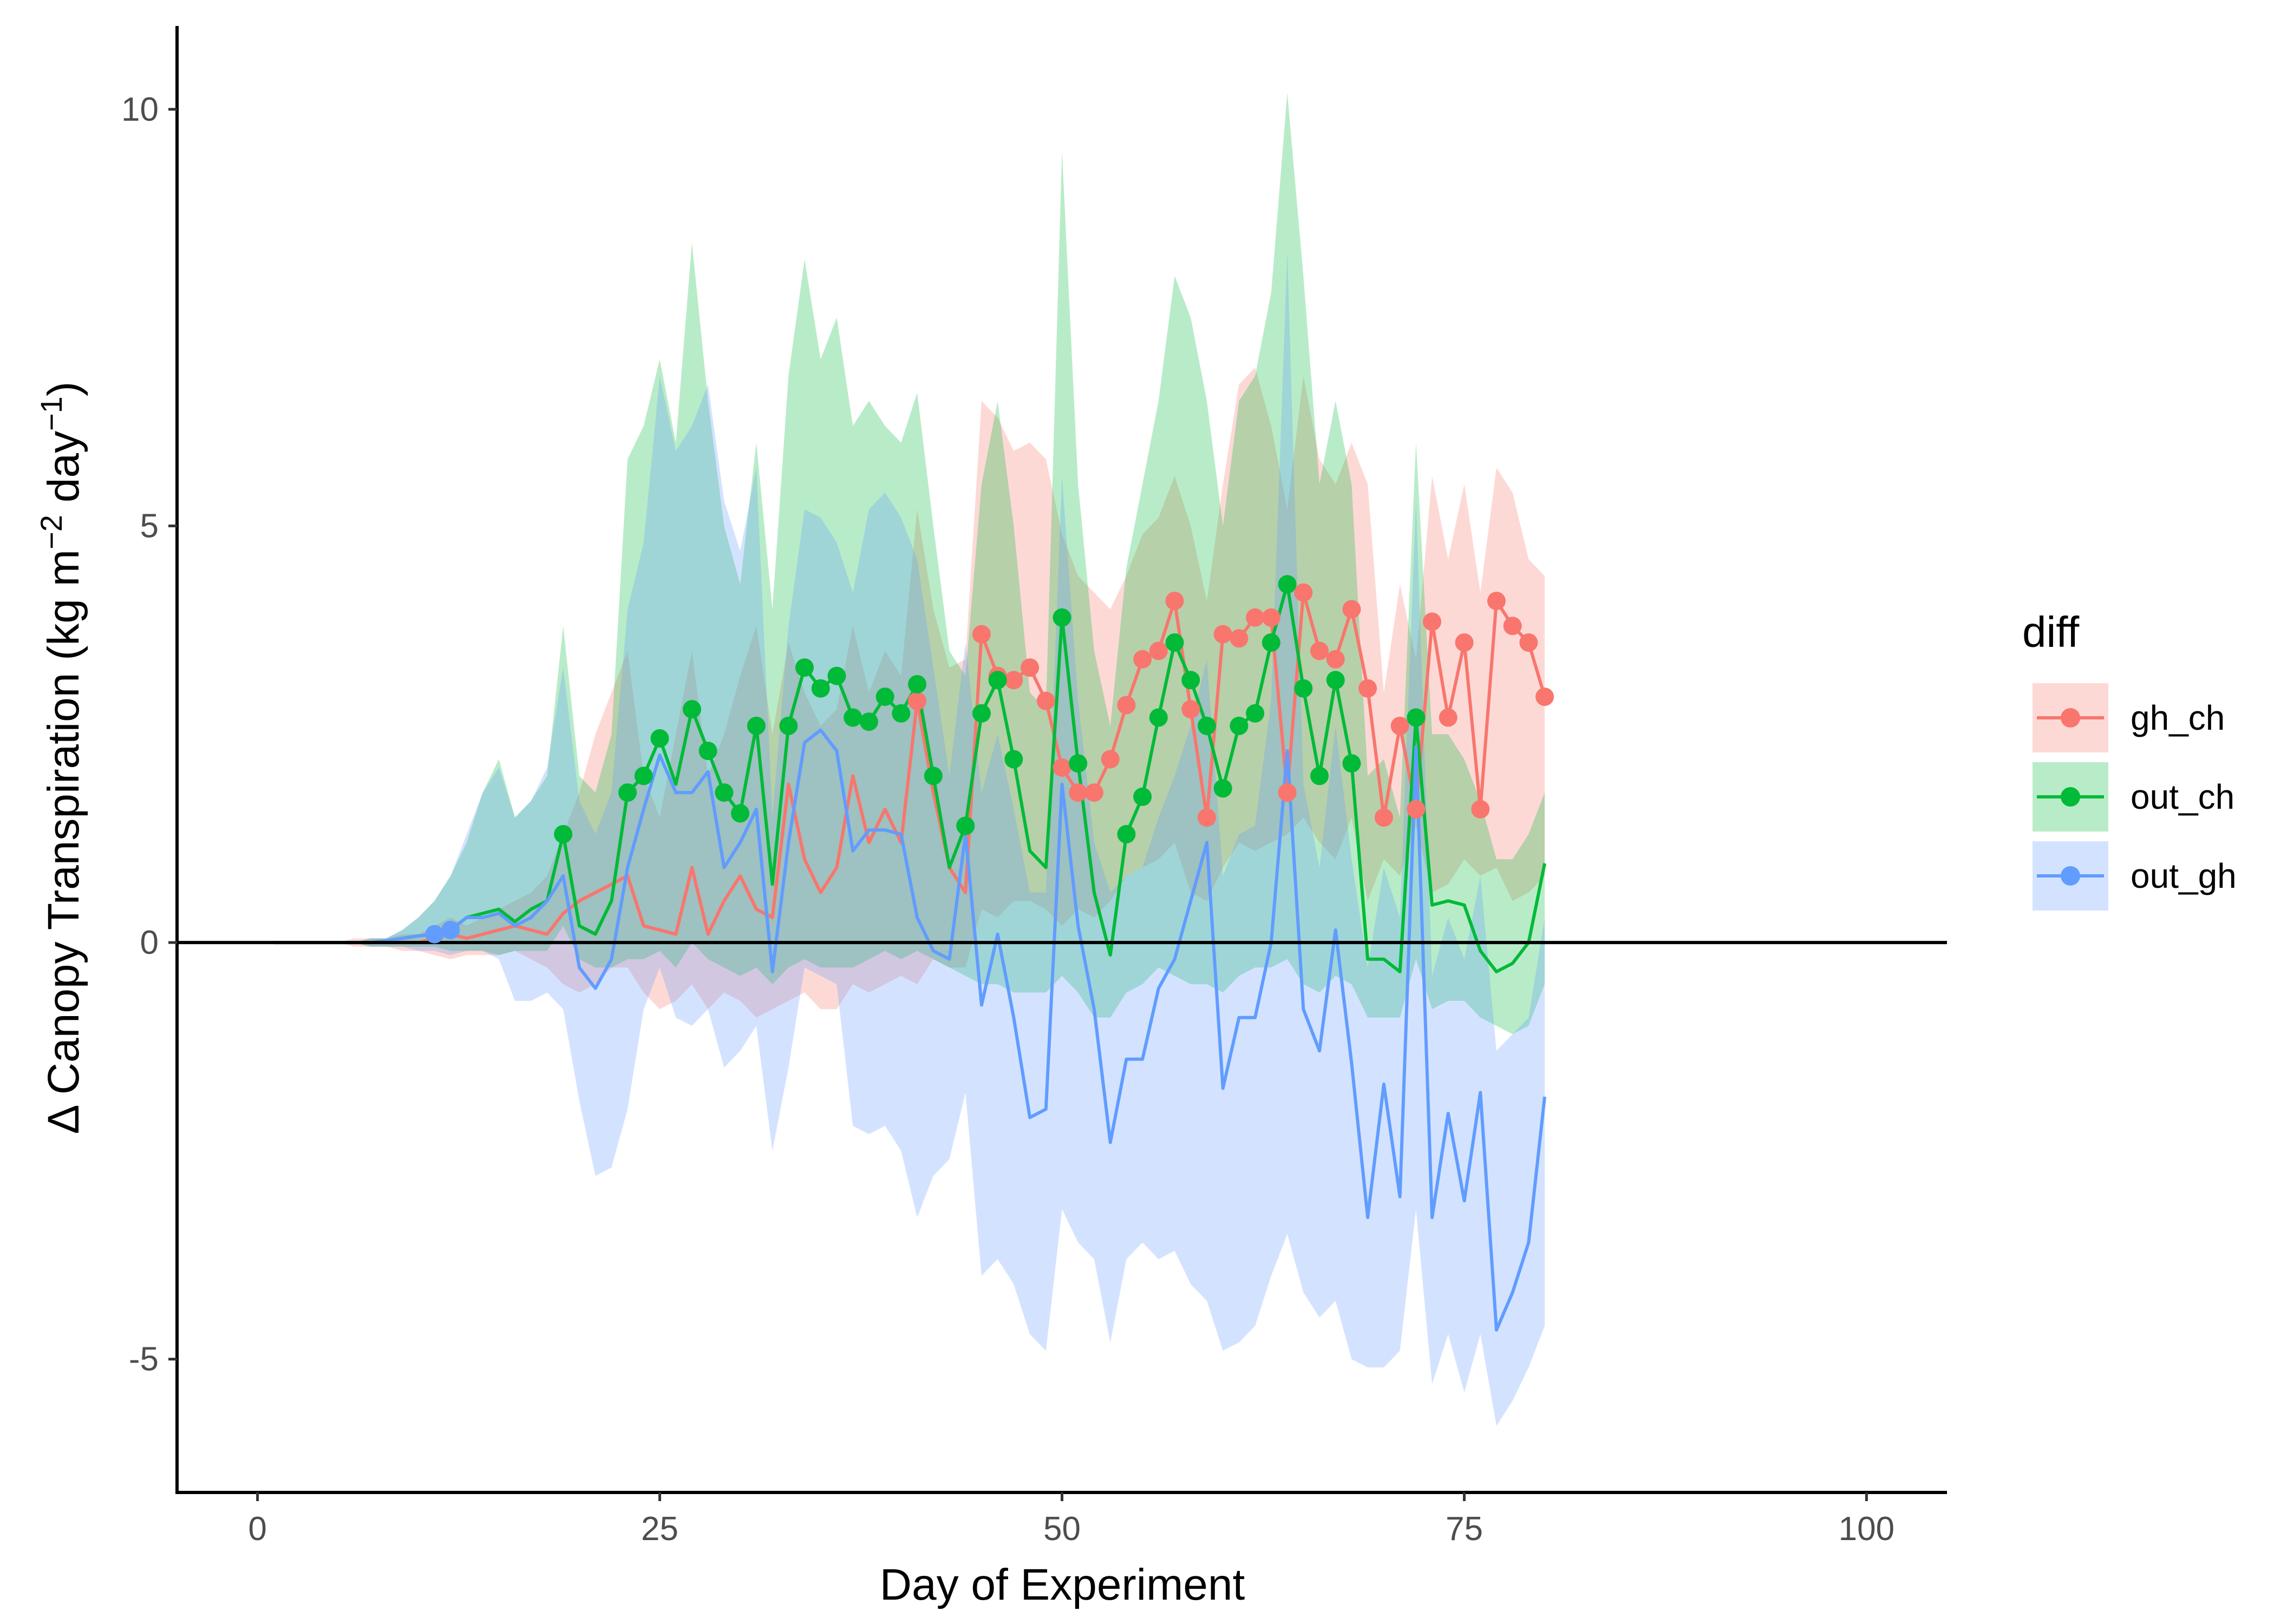  I want to click on y-tick-label: 10, so click(140, 109).